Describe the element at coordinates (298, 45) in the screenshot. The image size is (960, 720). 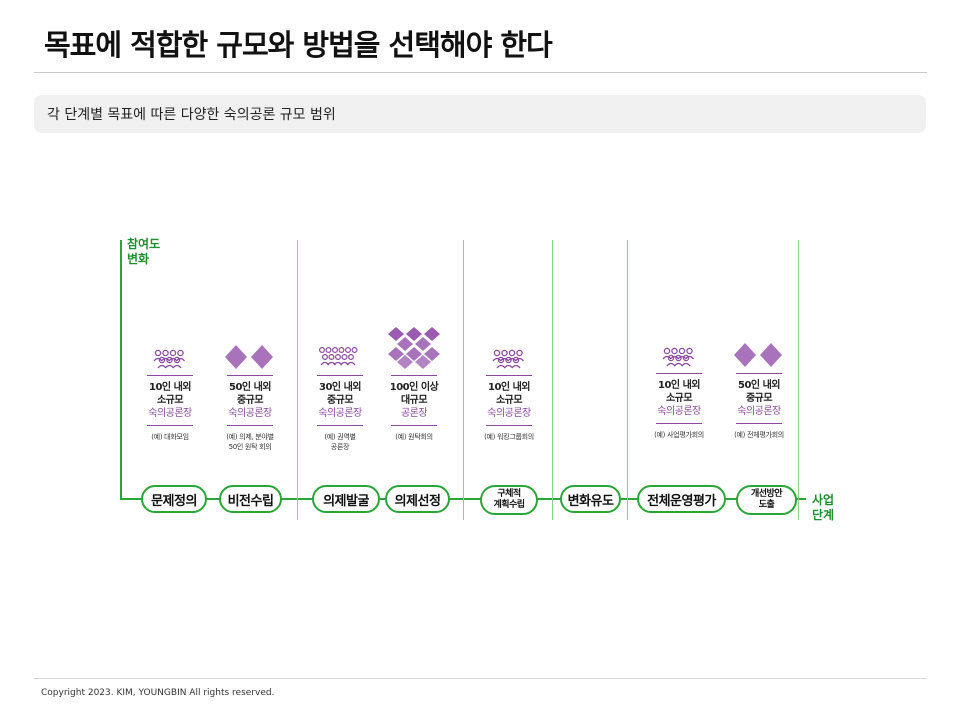
I see `page-title: 목표에 적합한 규모와 방법을 선택해야 한다` at that location.